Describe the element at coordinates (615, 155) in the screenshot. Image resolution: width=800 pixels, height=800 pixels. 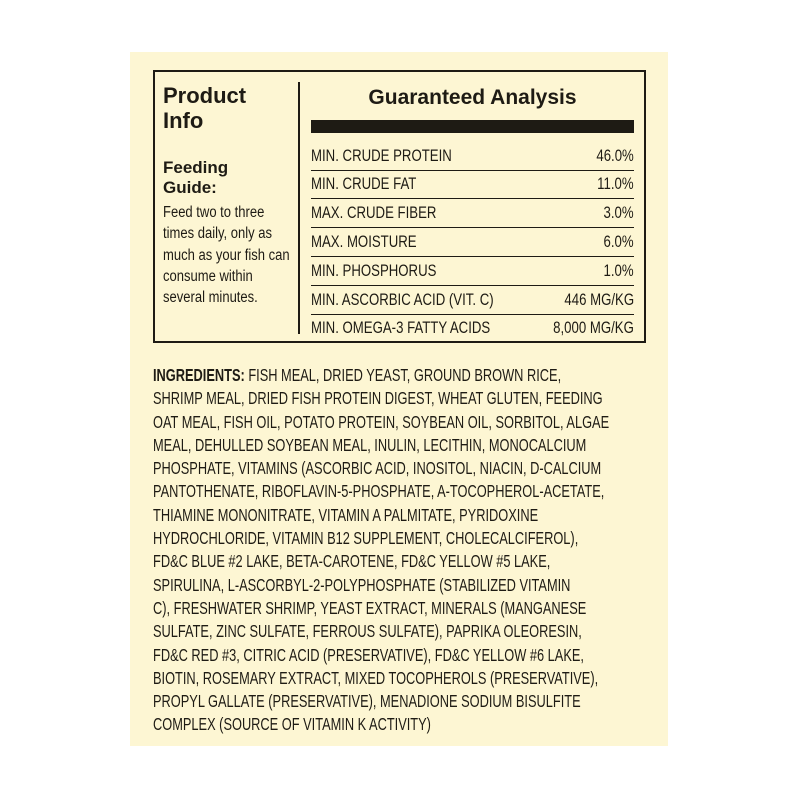
I see `analysis-value: 46.0%` at that location.